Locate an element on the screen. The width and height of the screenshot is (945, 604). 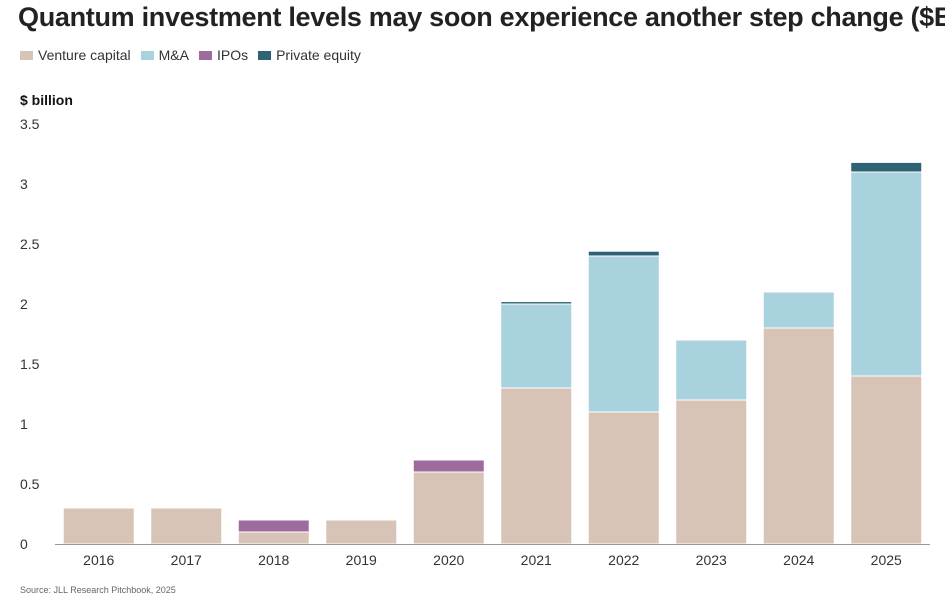
x-tick-label: 2023 is located at coordinates (711, 560).